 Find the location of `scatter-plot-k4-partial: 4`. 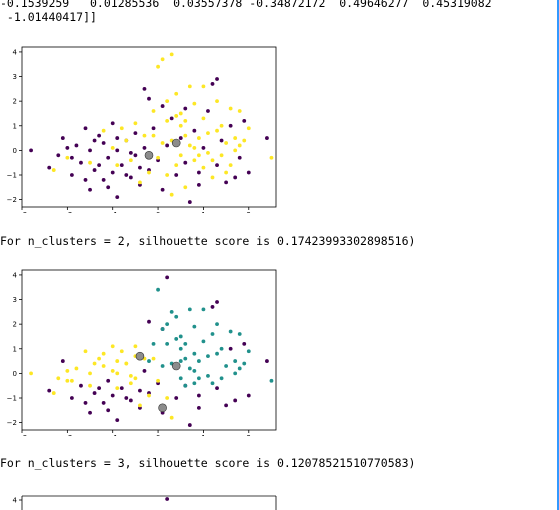

scatter-plot-k4-partial: 4 is located at coordinates (145, 502).